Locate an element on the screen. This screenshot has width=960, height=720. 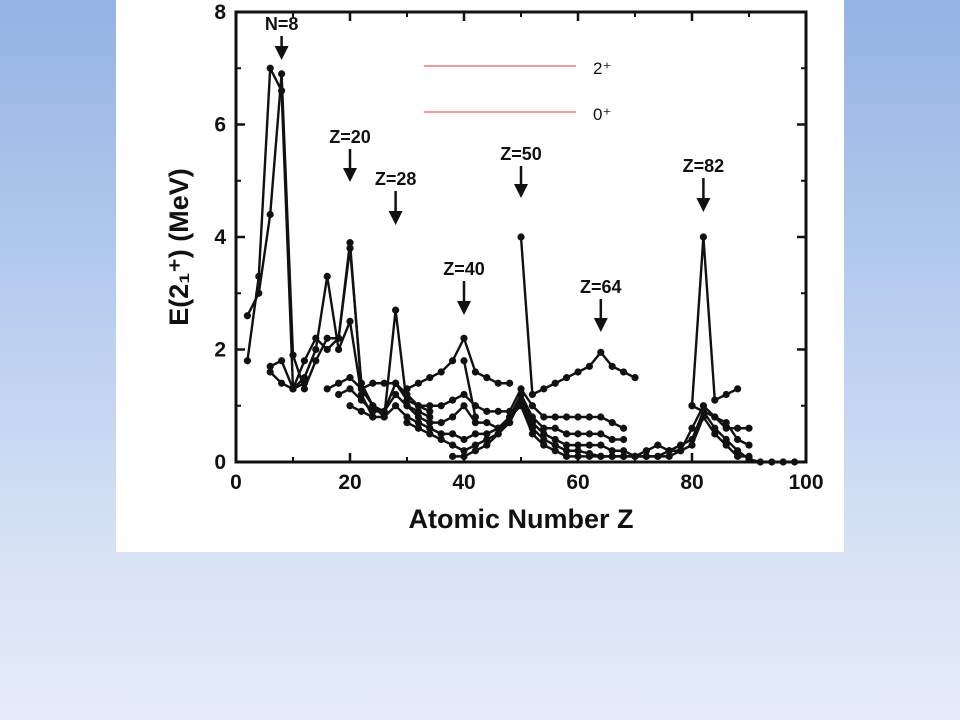
x-tick-label: 60 is located at coordinates (577, 482).